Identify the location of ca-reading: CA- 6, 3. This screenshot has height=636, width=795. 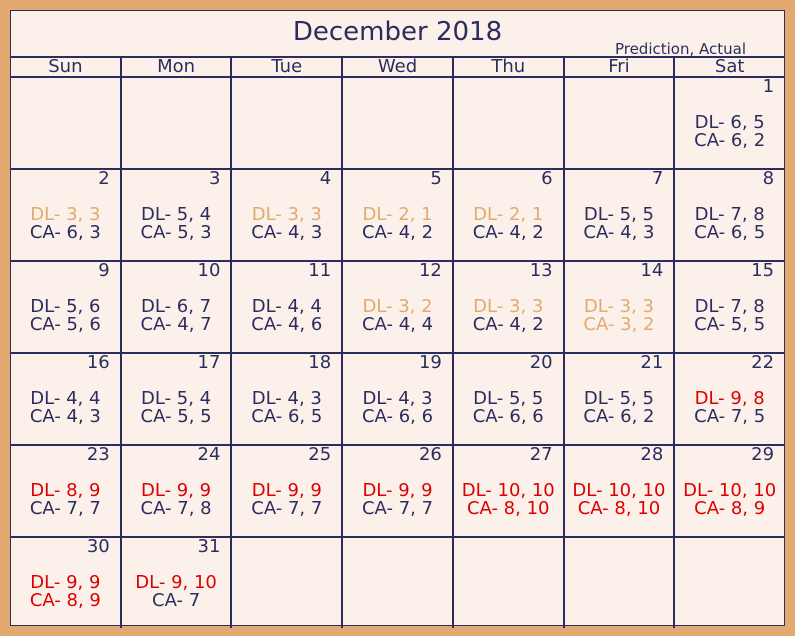
(65, 232).